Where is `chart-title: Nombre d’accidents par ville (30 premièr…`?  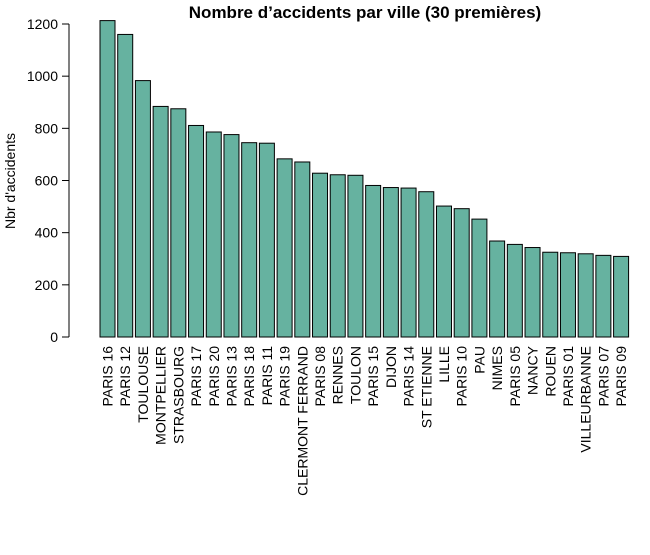
chart-title: Nombre d’accidents par ville (30 premièr… is located at coordinates (365, 12).